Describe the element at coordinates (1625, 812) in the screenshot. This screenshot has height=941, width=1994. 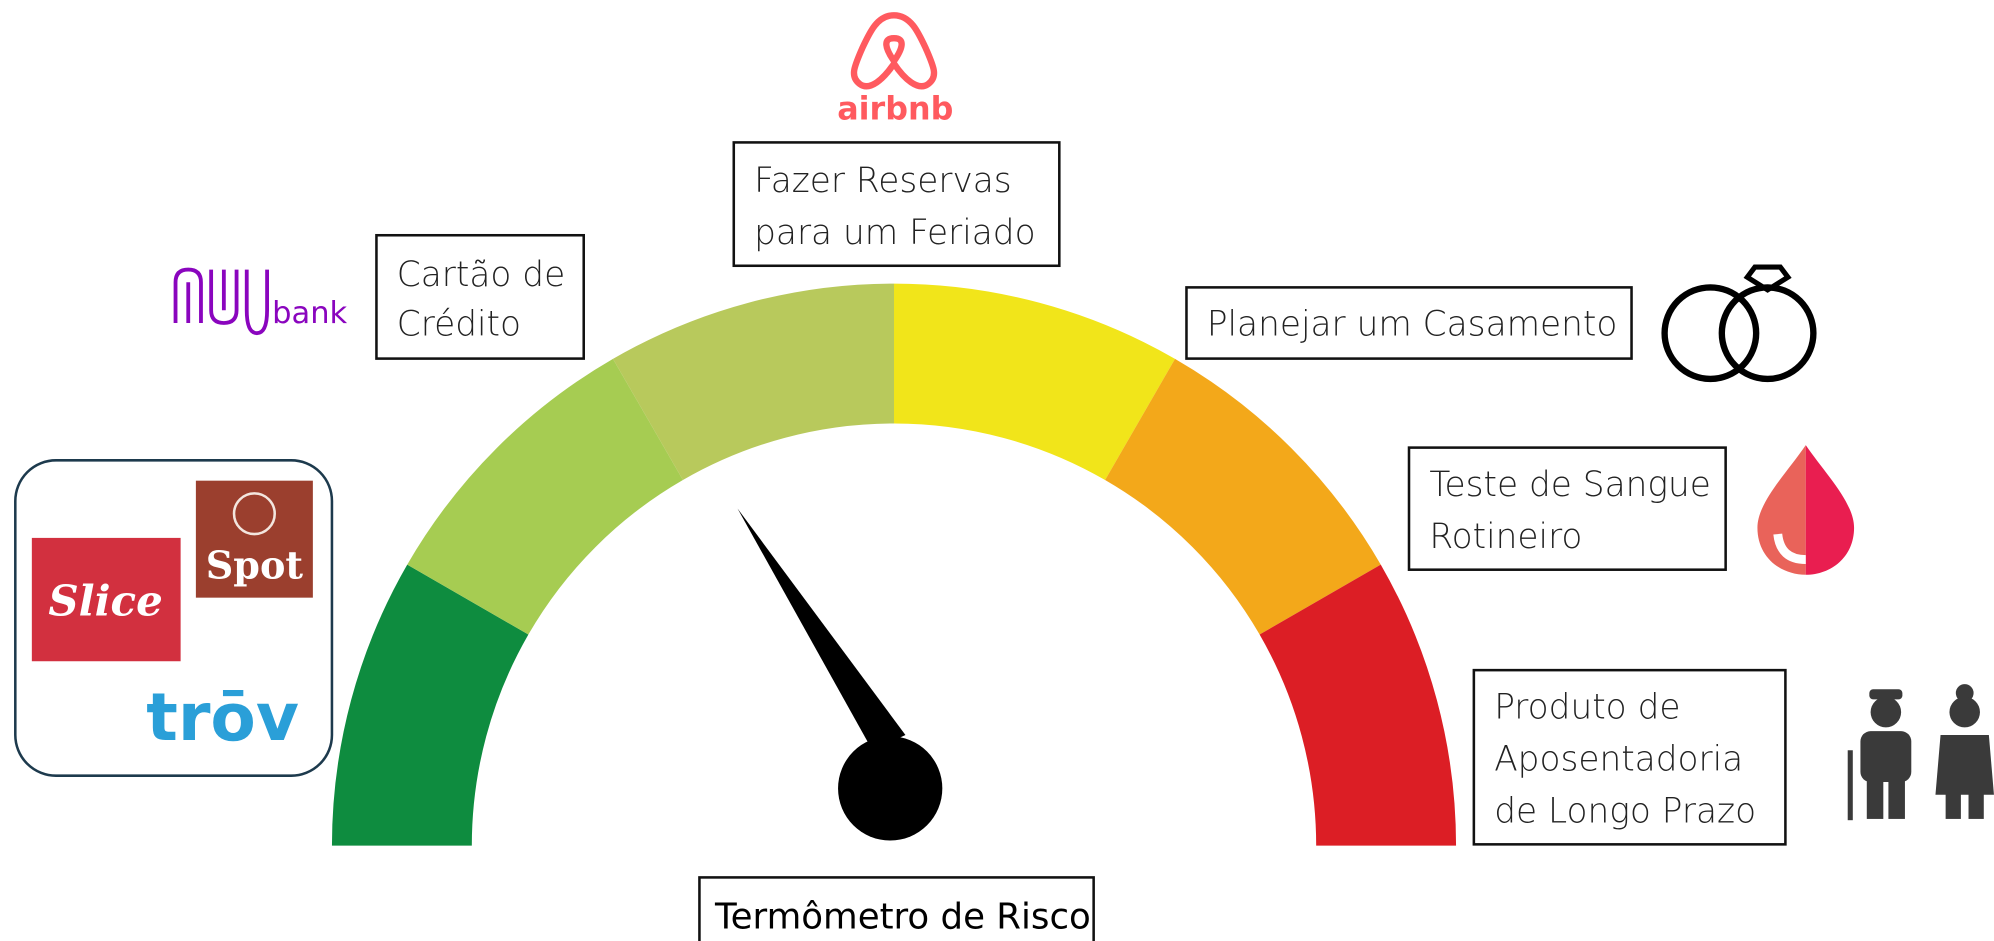
I see `label-text: de Longo Prazo` at that location.